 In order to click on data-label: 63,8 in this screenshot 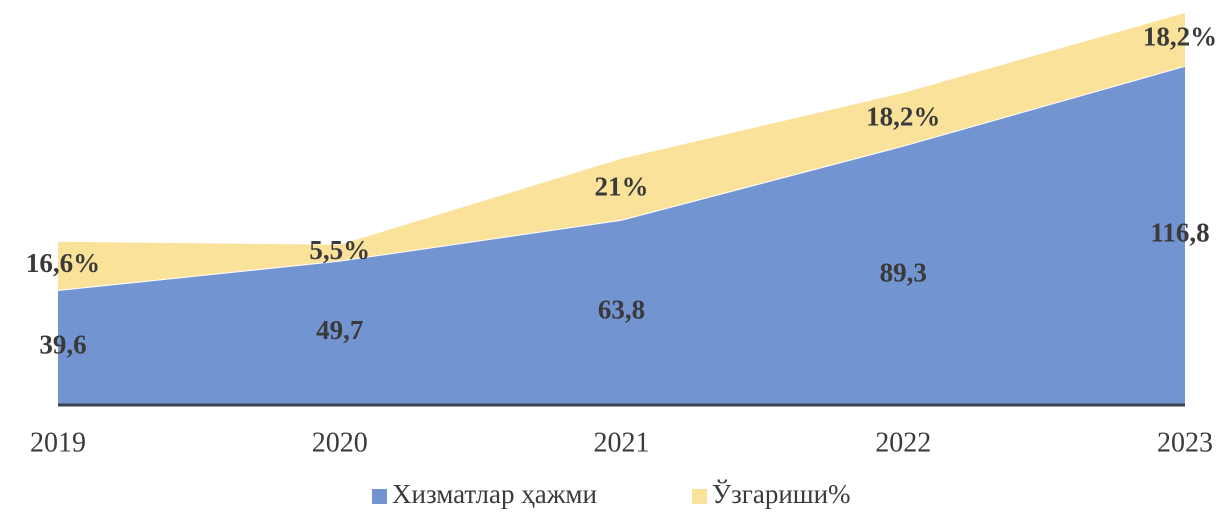, I will do `click(621, 310)`.